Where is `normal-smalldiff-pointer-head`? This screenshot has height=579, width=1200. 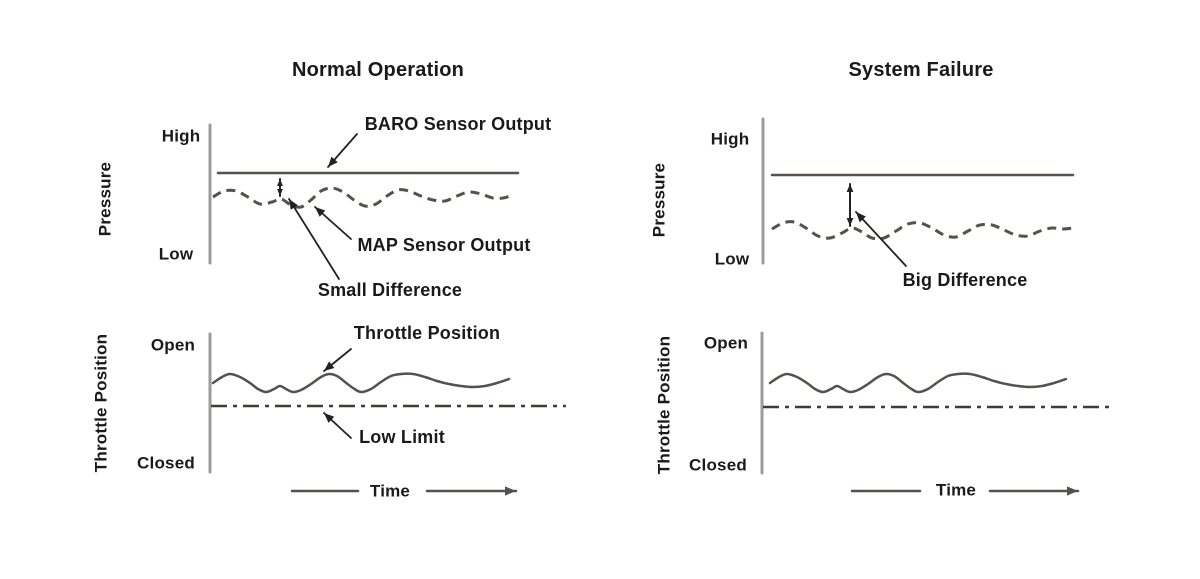 normal-smalldiff-pointer-head is located at coordinates (293, 204).